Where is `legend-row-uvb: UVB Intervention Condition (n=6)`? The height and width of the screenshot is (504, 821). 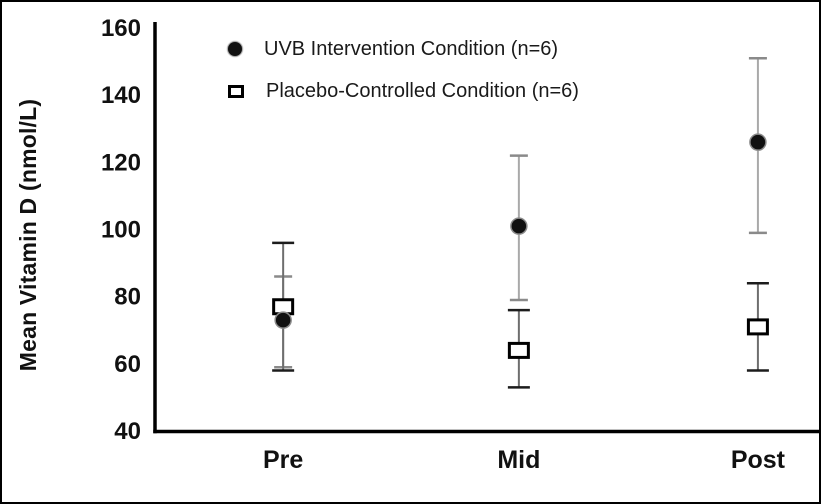
legend-row-uvb: UVB Intervention Condition (n=6) is located at coordinates (403, 49).